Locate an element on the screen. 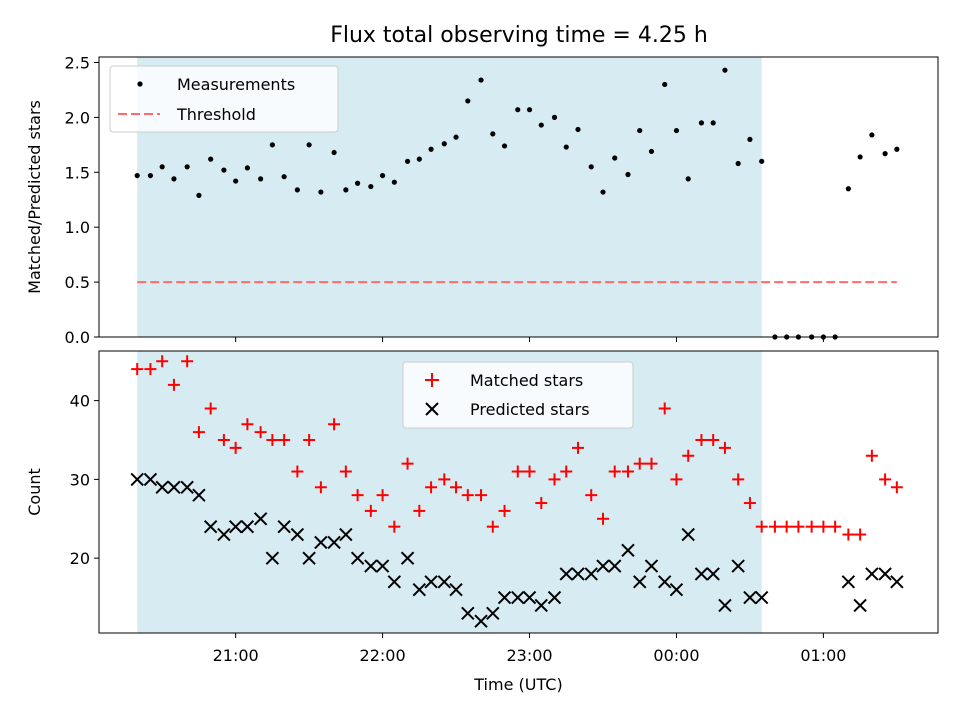 The image size is (960, 720). top-y-tick-label: 2.0 is located at coordinates (77, 117).